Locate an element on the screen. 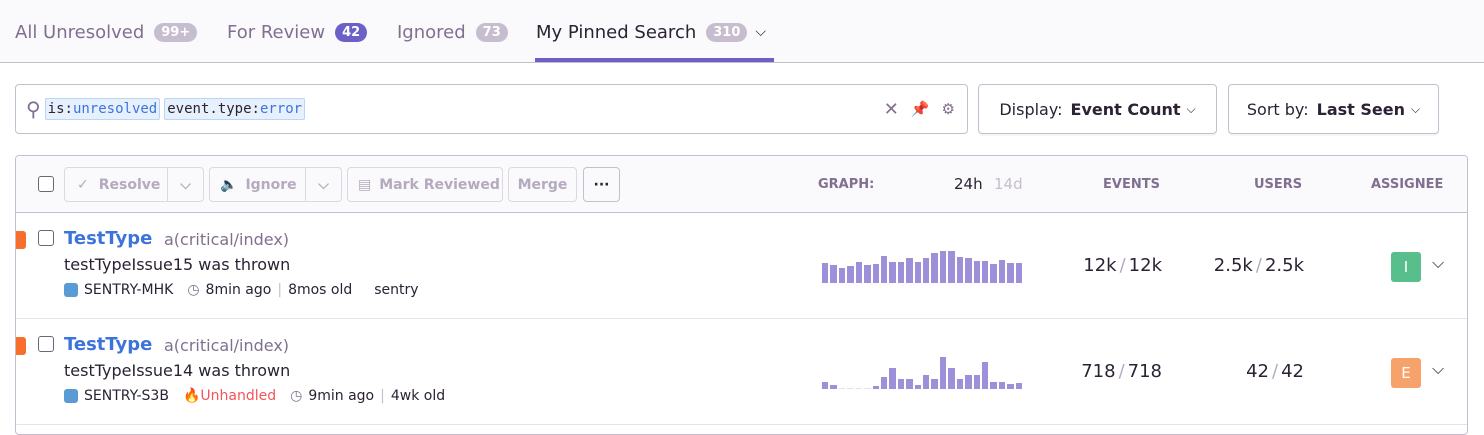  tab-label: My Pinned Search is located at coordinates (616, 32).